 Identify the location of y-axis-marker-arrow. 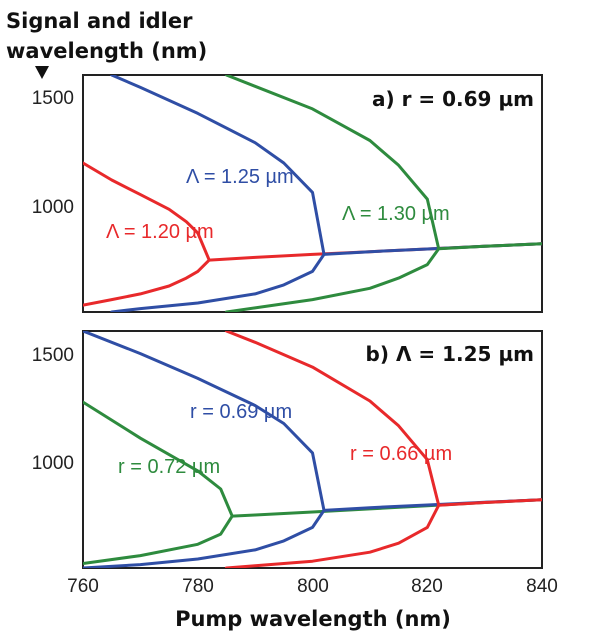
(42, 72).